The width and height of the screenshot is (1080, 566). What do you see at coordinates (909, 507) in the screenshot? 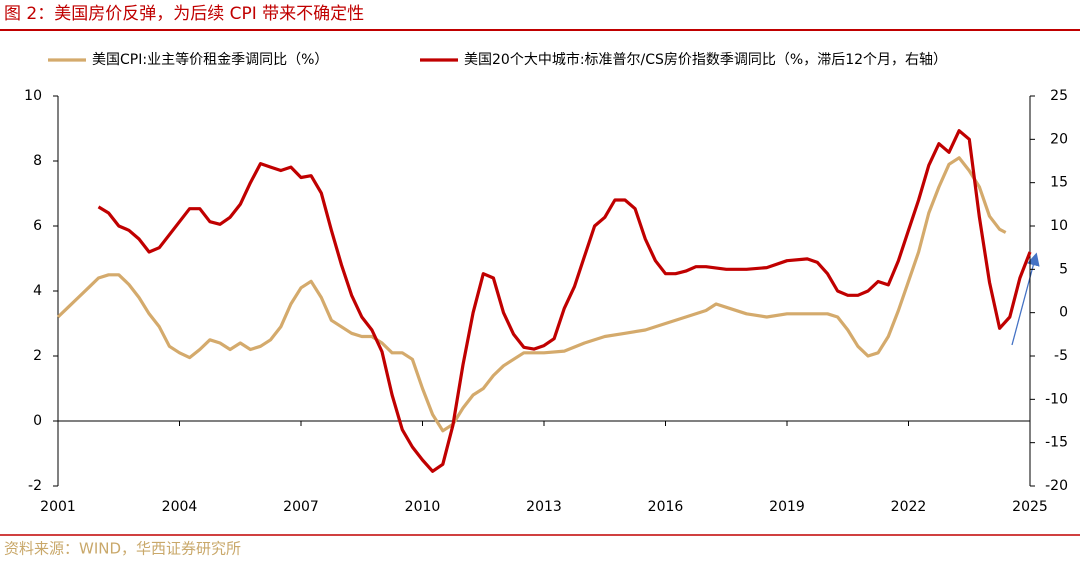
I see `x-tick-label: 2022` at bounding box center [909, 507].